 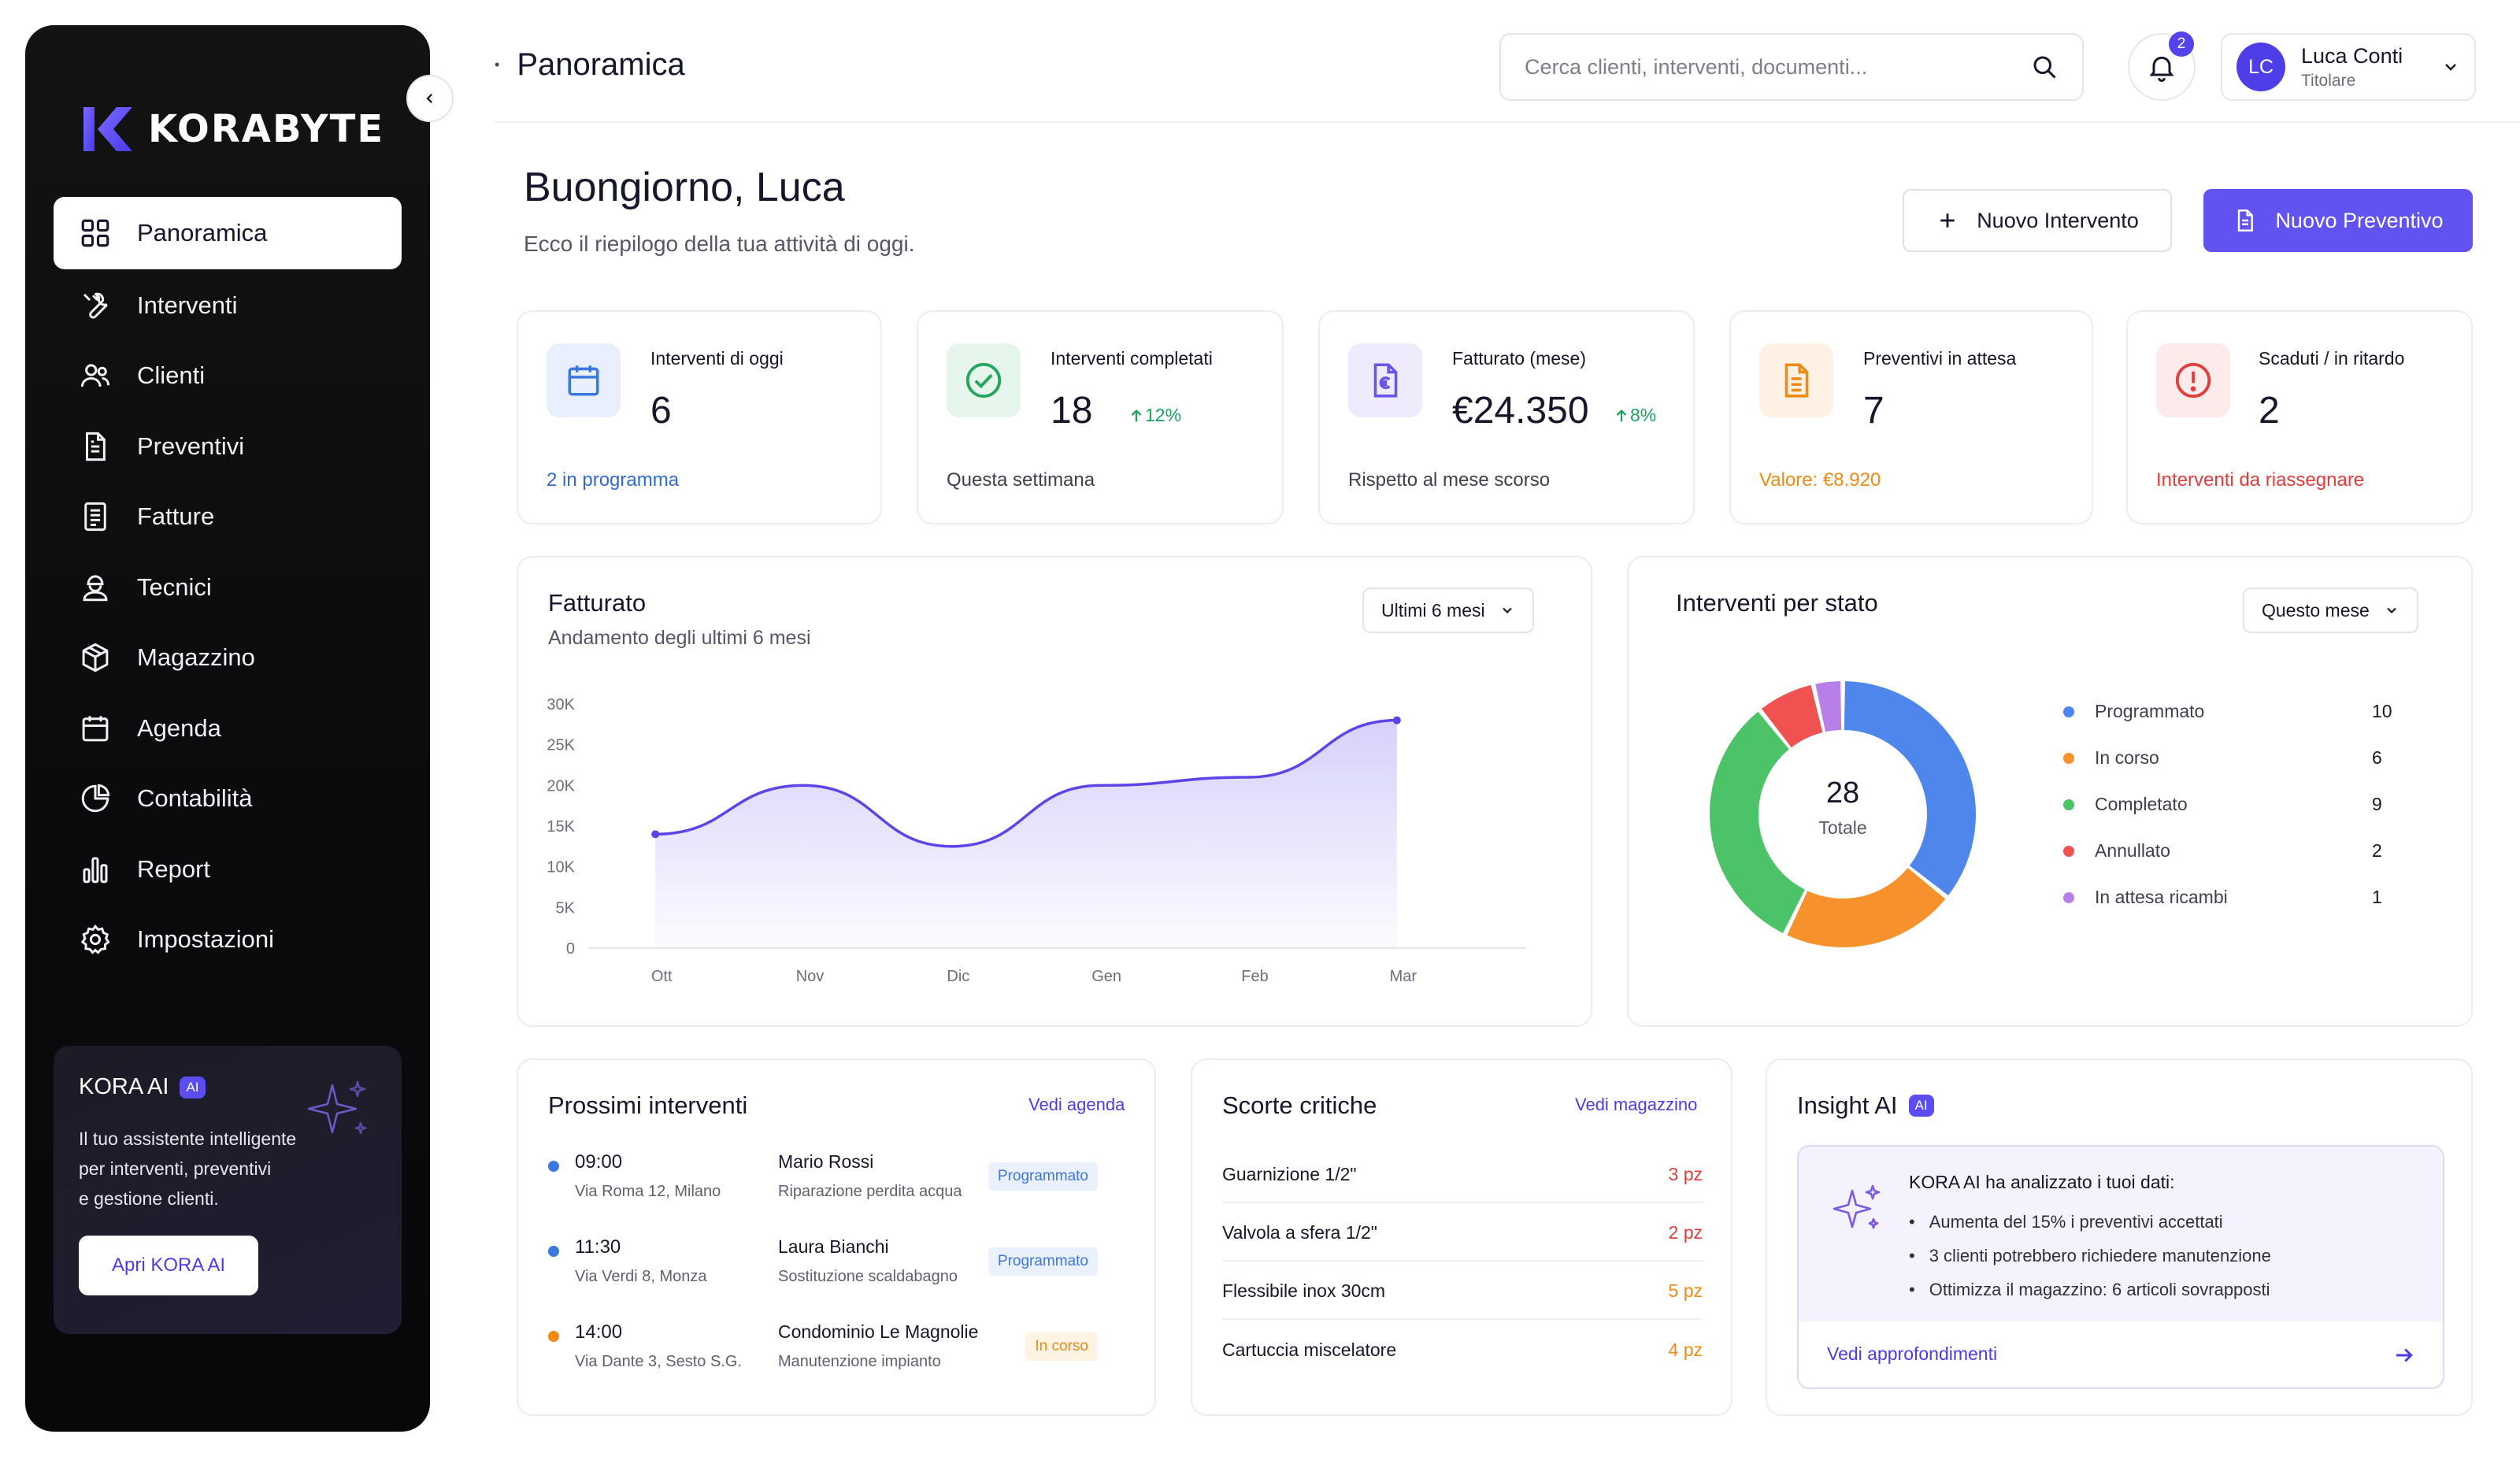 What do you see at coordinates (1643, 415) in the screenshot?
I see `kpi-trend-value: 8%` at bounding box center [1643, 415].